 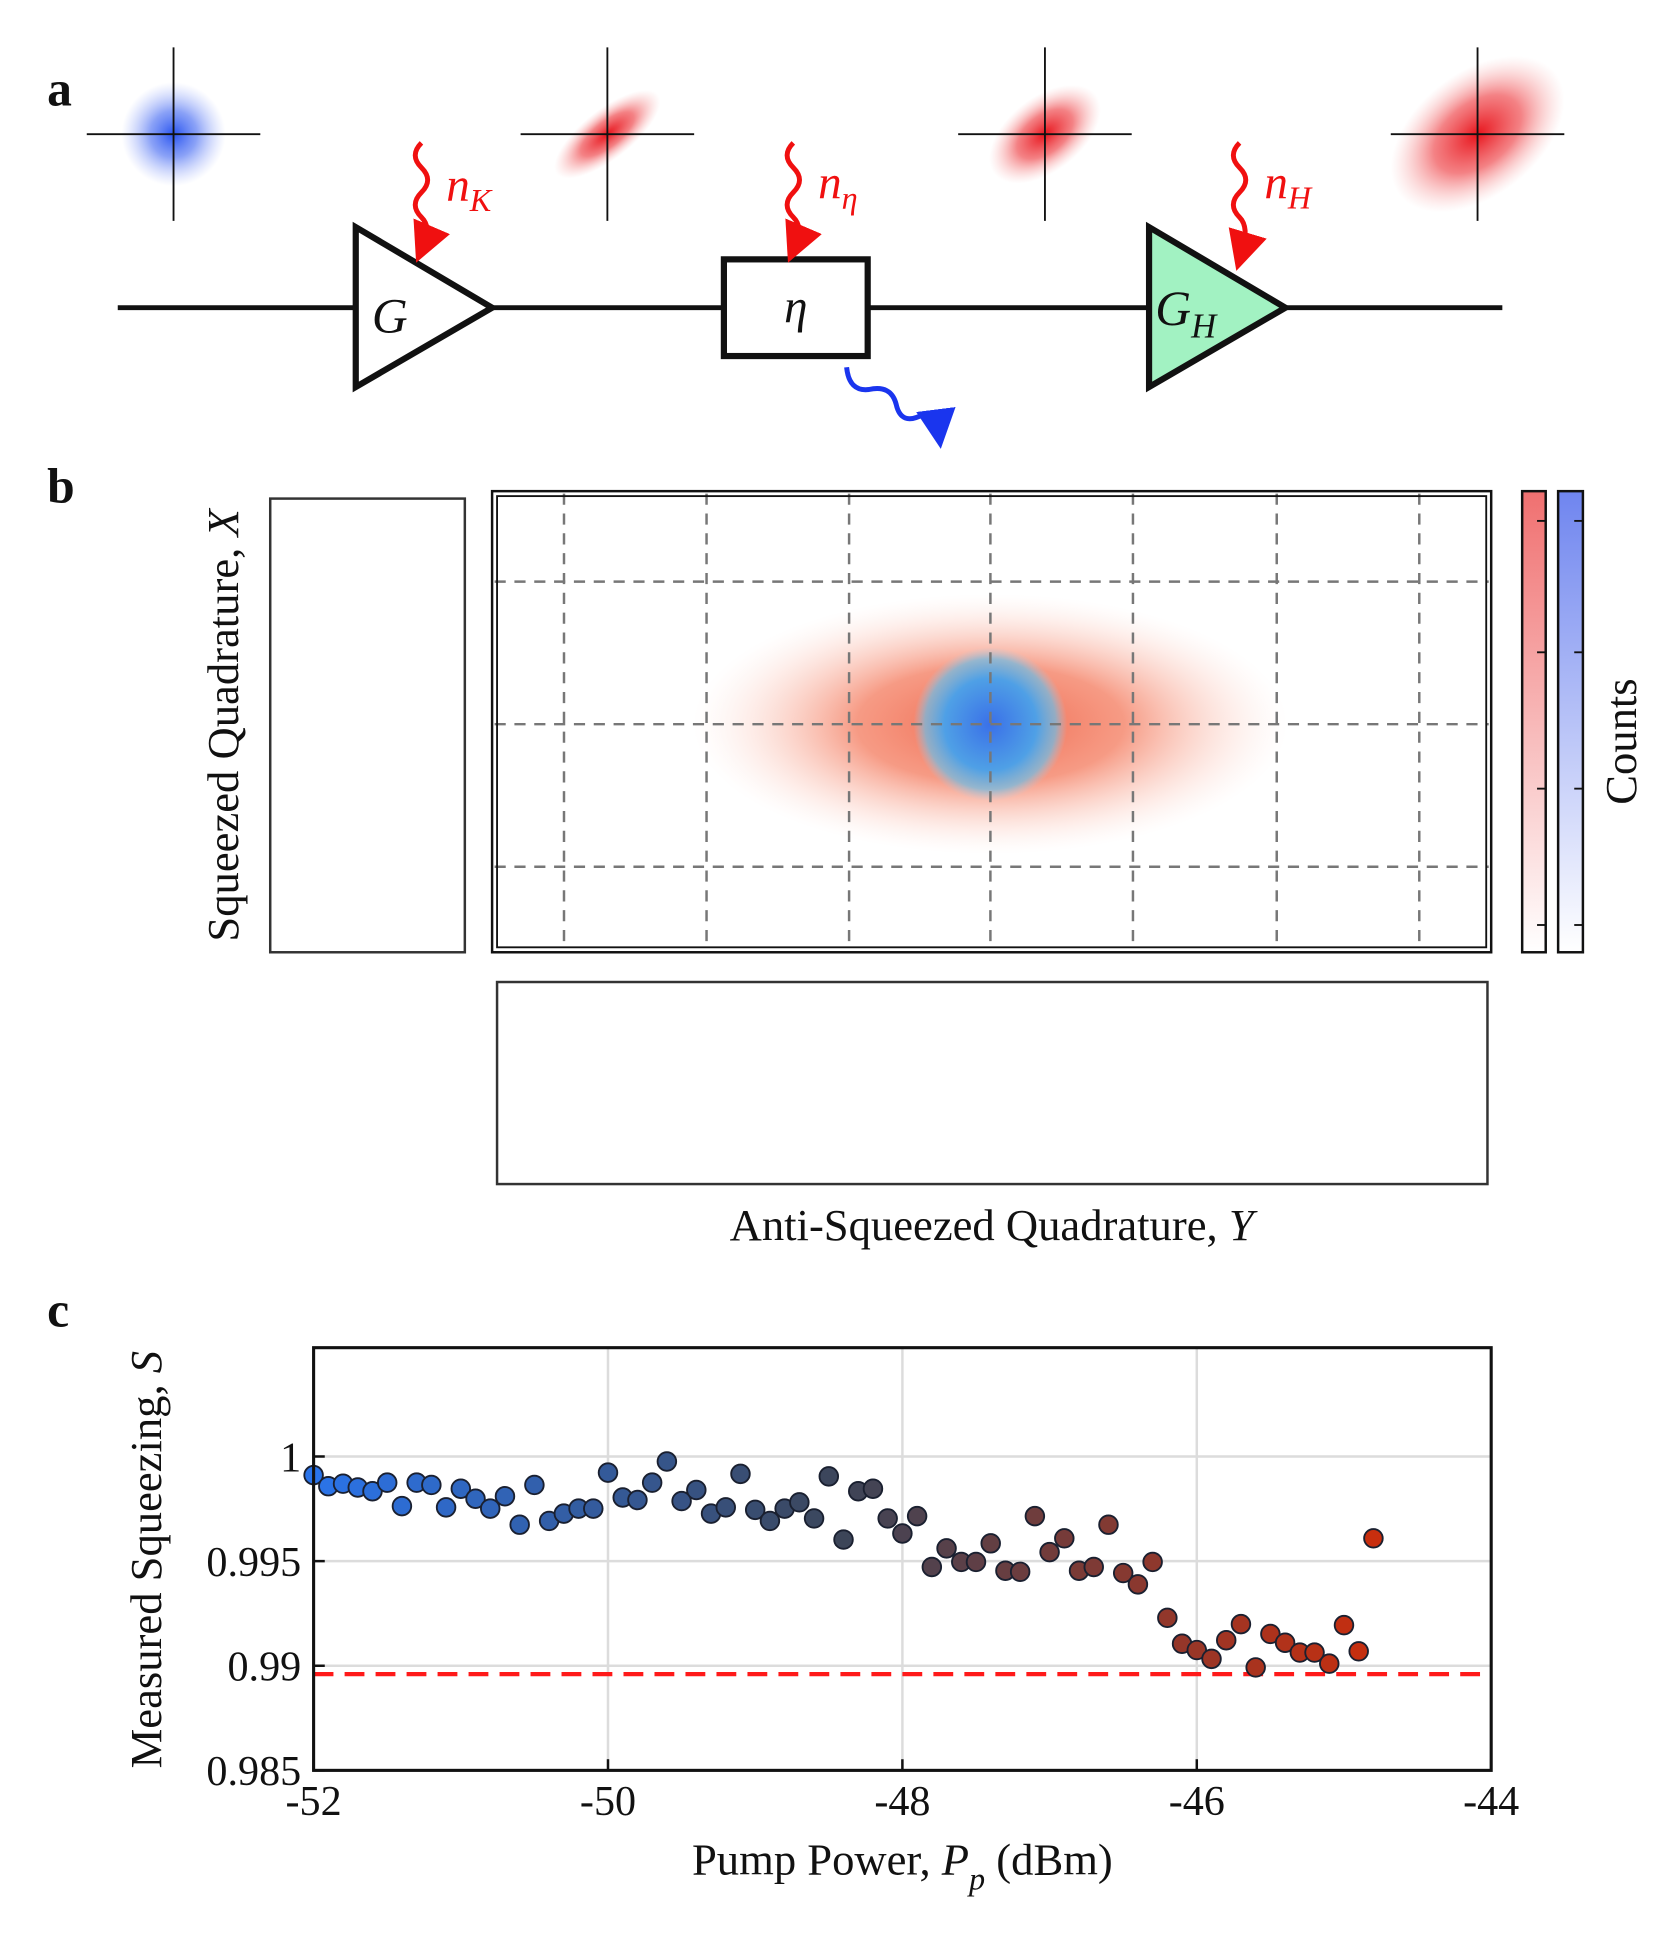 I want to click on label-text: Pump Power,, so click(x=817, y=1859).